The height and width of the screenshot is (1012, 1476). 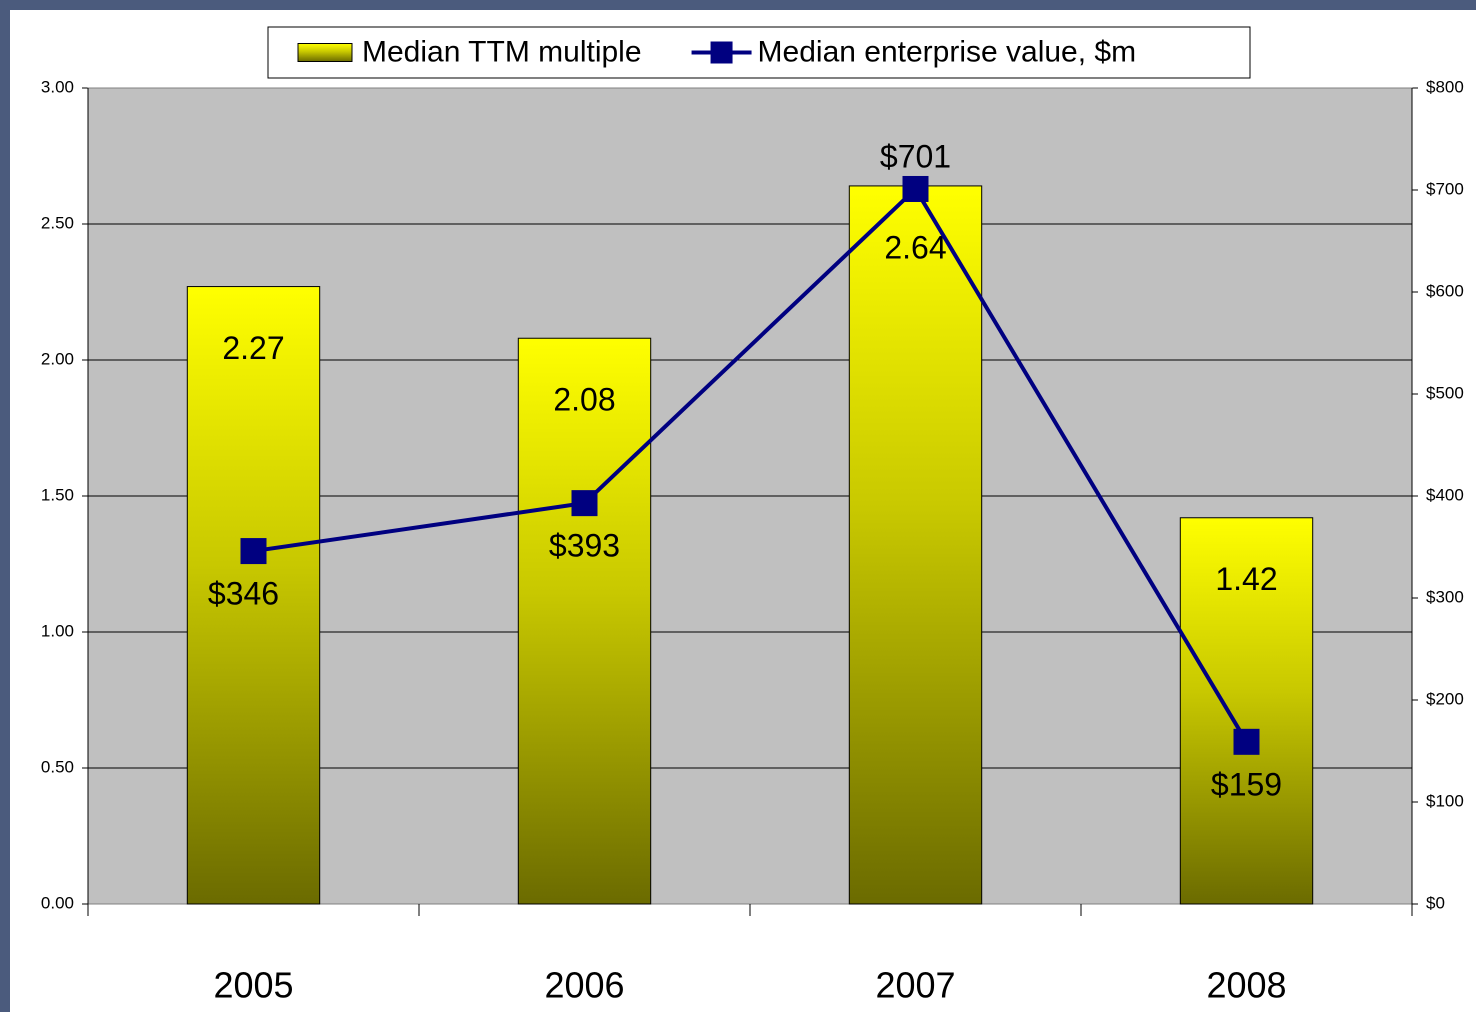 I want to click on frame-top, so click(x=738, y=5).